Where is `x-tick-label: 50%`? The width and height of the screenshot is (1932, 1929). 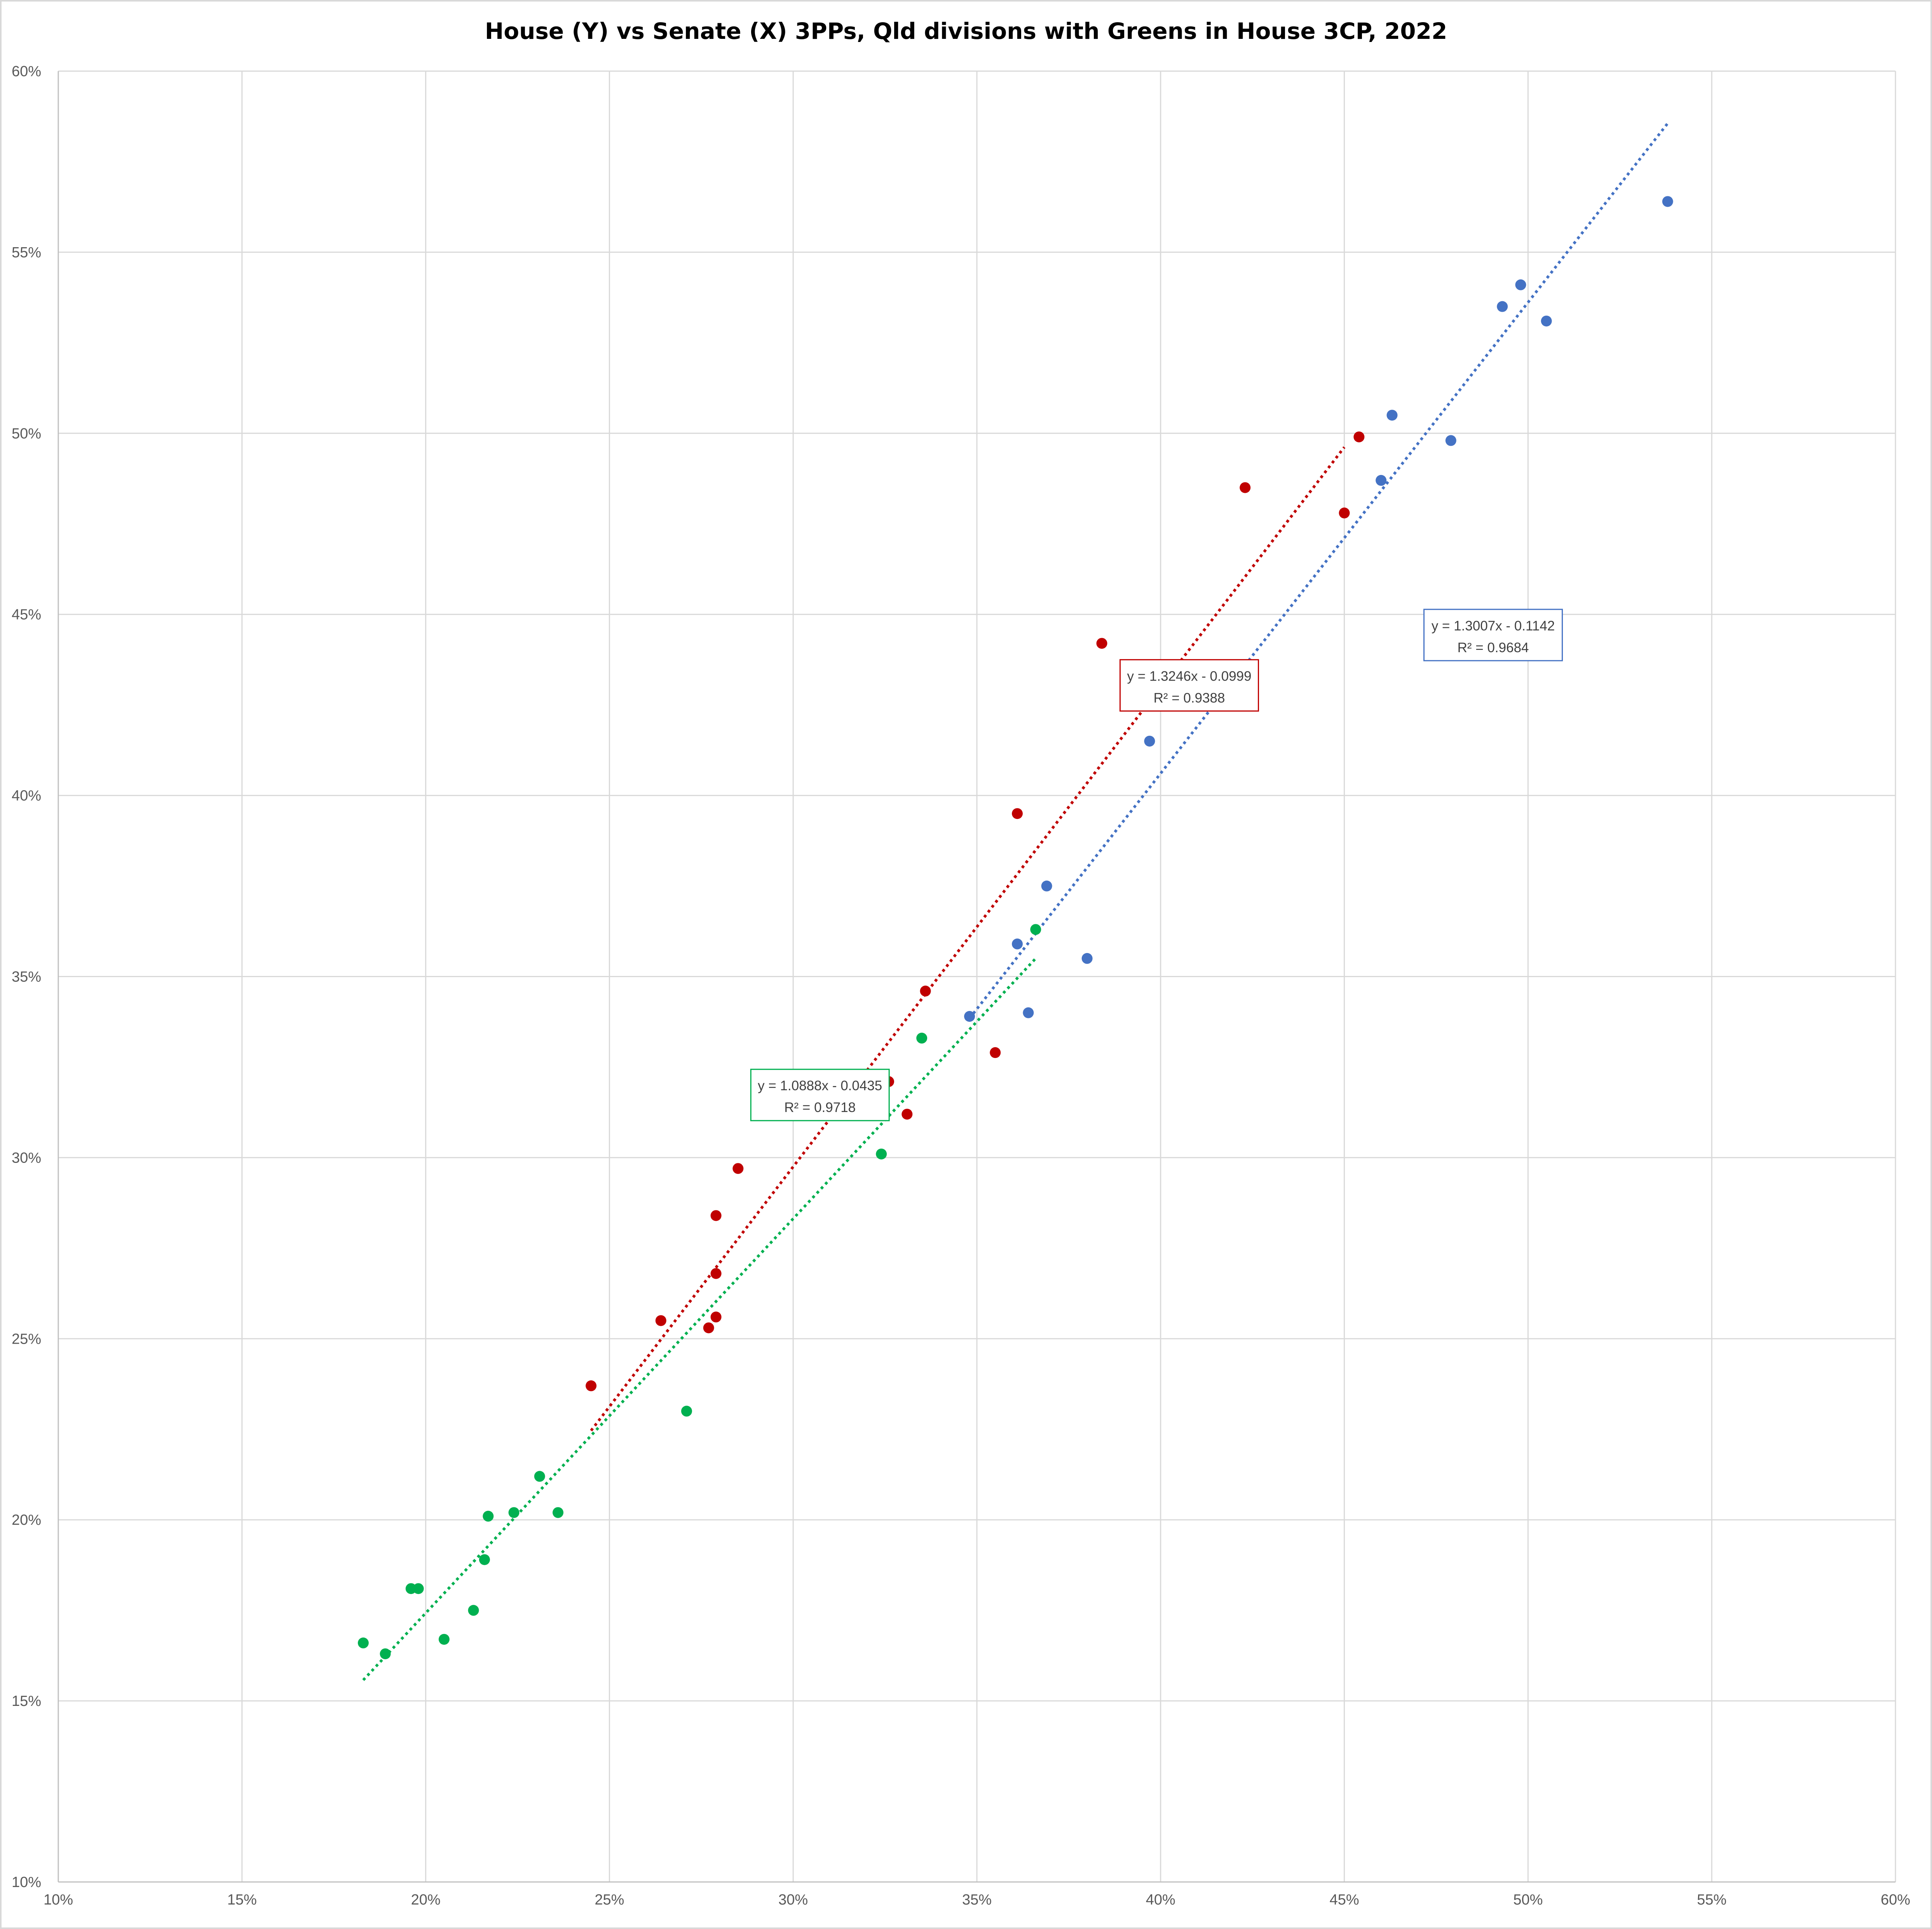 x-tick-label: 50% is located at coordinates (1528, 1900).